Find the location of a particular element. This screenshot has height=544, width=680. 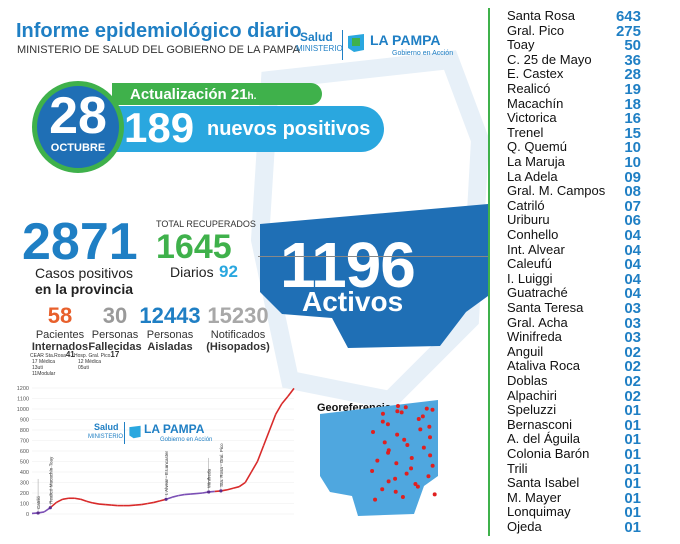

stat-notified: 15230 Notificados (Hisopados) is located at coordinates (238, 328).